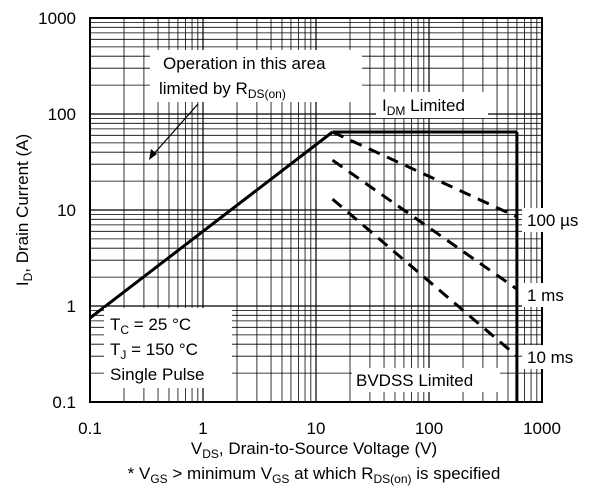 This screenshot has height=487, width=589. What do you see at coordinates (175, 130) in the screenshot?
I see `operation-arrow` at bounding box center [175, 130].